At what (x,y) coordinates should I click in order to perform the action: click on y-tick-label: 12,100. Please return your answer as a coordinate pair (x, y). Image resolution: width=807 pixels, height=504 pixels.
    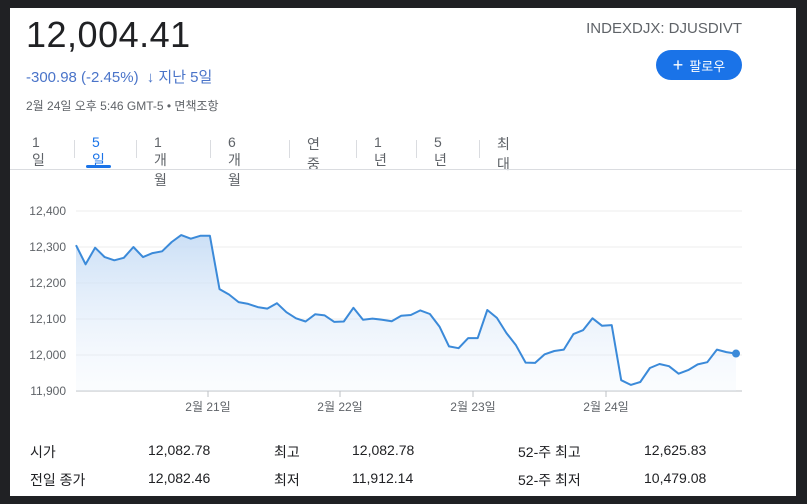
    Looking at the image, I should click on (47, 319).